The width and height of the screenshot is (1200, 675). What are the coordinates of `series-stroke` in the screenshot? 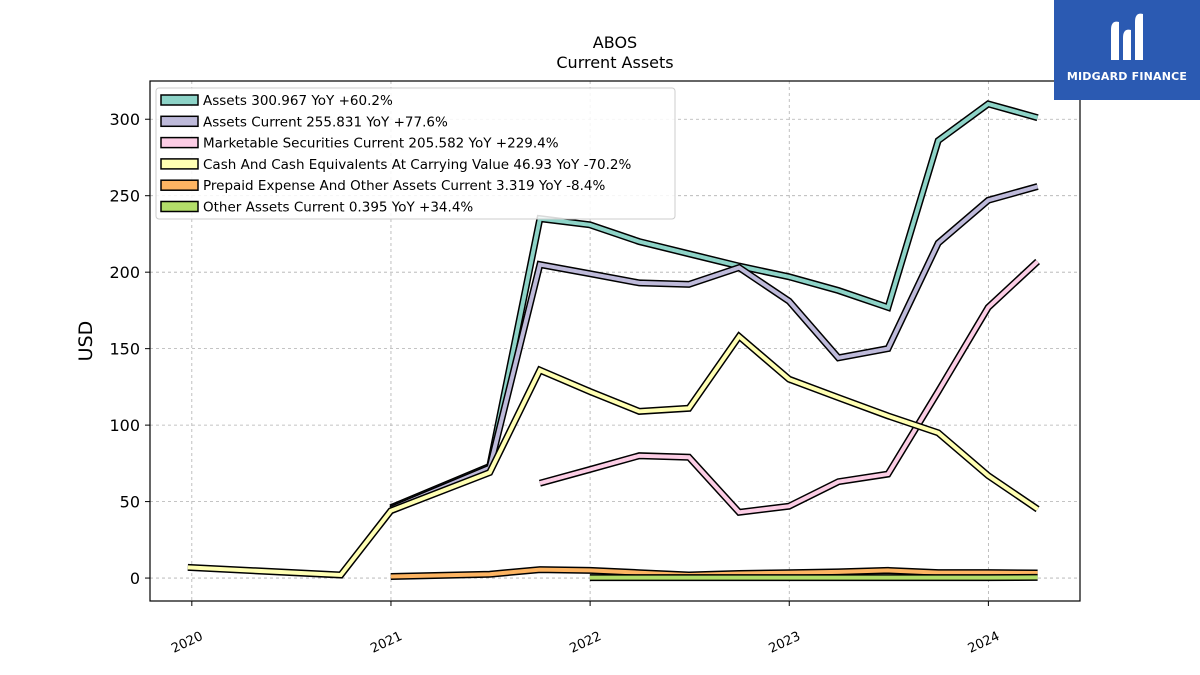 It's located at (714, 573).